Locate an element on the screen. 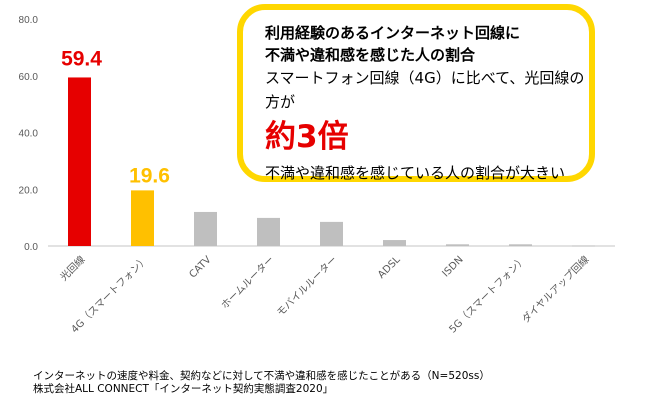 The width and height of the screenshot is (650, 403). data-label: 19.6 is located at coordinates (149, 175).